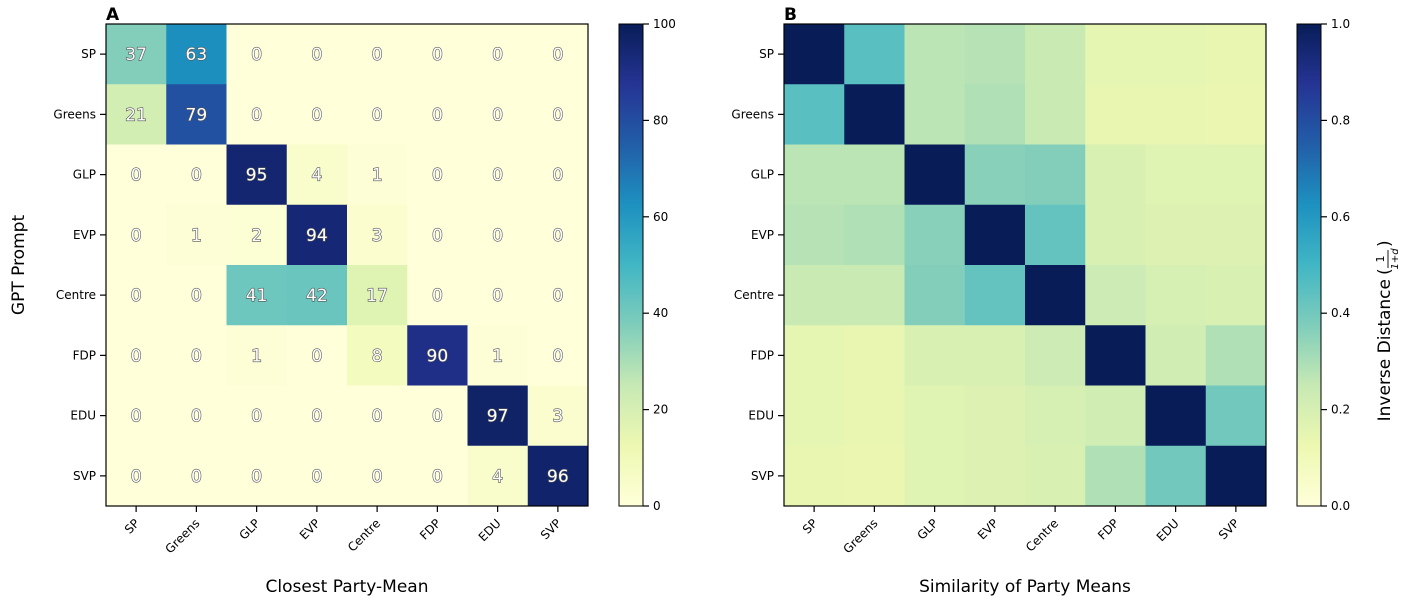  What do you see at coordinates (988, 529) in the screenshot?
I see `x-tick-label: EVP` at bounding box center [988, 529].